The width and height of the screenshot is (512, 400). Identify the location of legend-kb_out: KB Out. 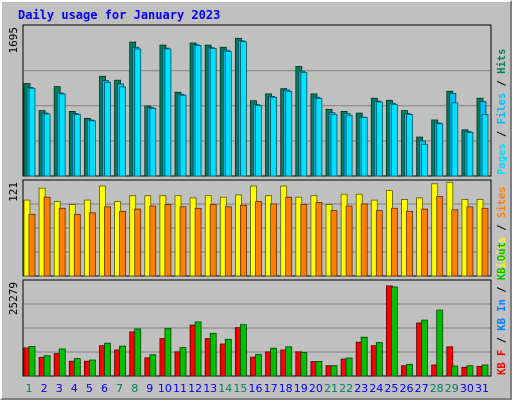
(502, 261).